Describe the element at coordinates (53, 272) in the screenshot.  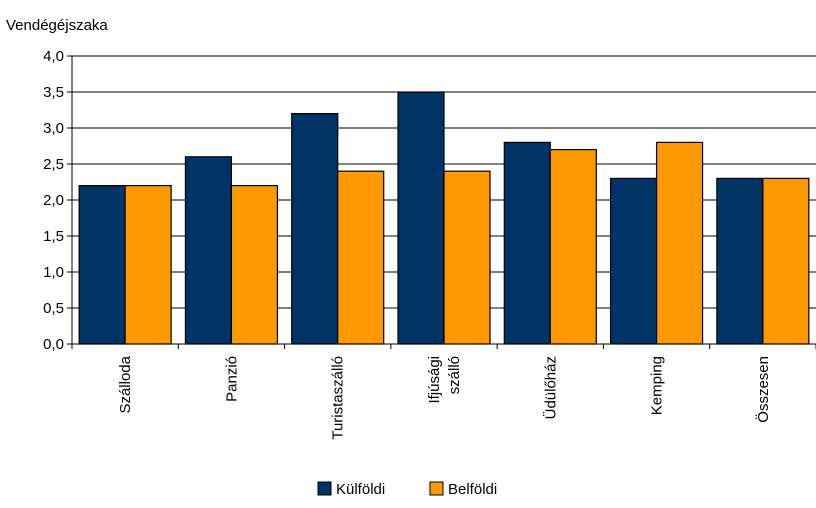
I see `y-tick-label: 1,0` at that location.